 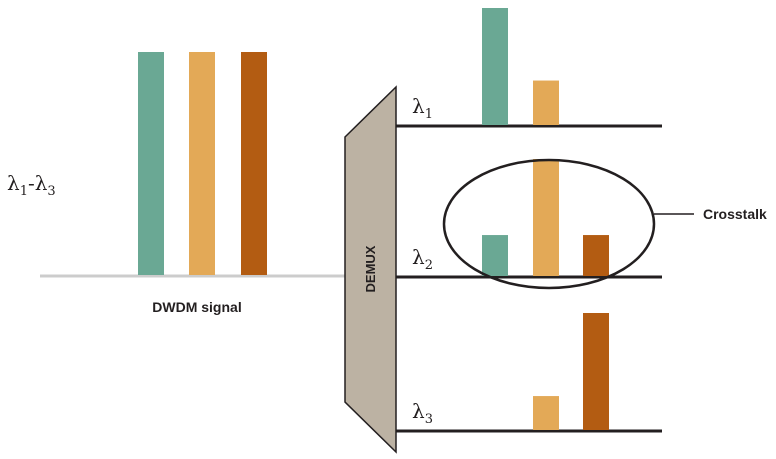 What do you see at coordinates (571, 371) in the screenshot?
I see `output-3-bars` at bounding box center [571, 371].